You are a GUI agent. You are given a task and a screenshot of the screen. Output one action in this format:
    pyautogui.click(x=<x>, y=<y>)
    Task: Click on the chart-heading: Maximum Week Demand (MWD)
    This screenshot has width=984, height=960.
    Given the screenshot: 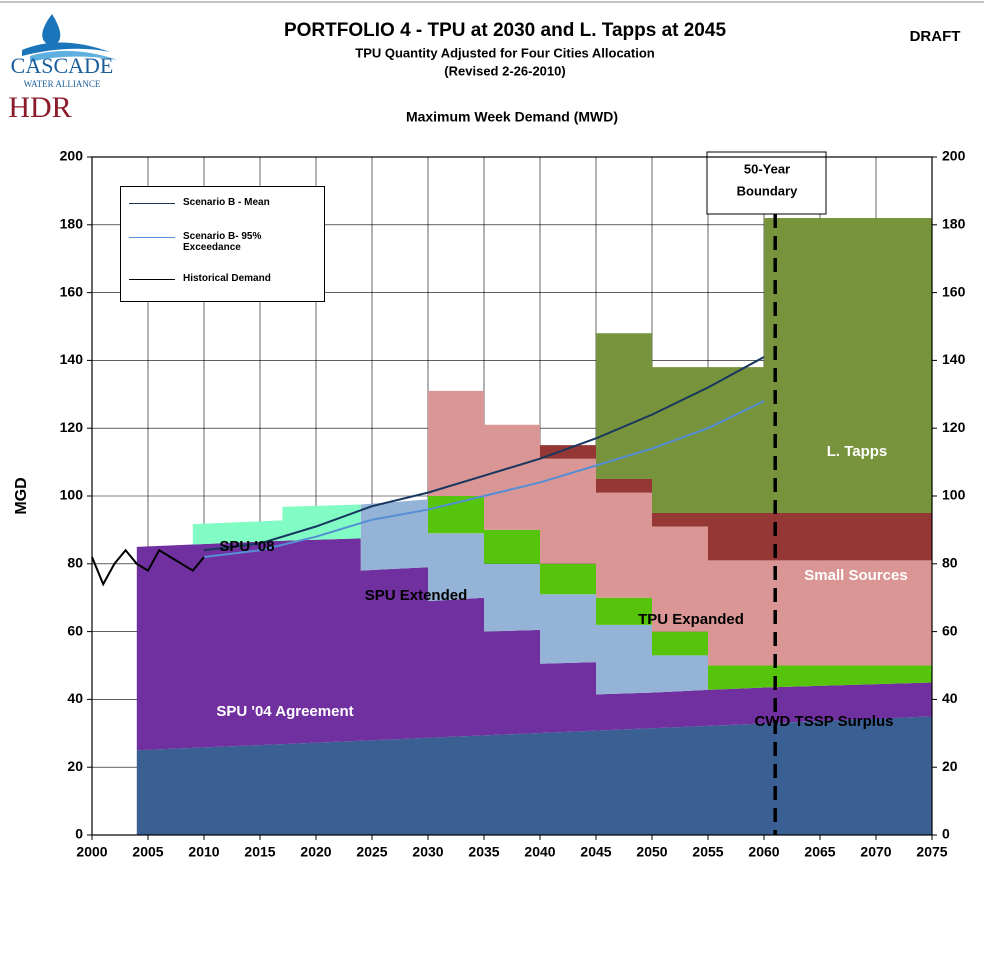 What is the action you would take?
    pyautogui.click(x=512, y=117)
    